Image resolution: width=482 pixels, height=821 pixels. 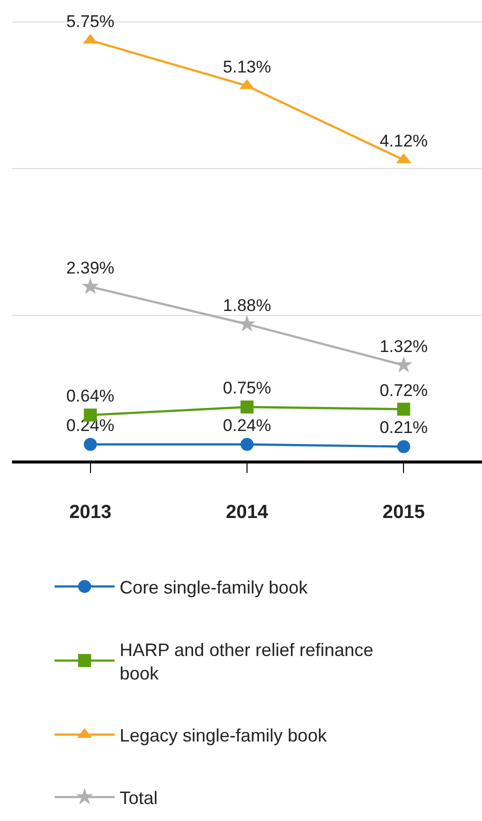 What do you see at coordinates (247, 305) in the screenshot?
I see `data-label: 1.88%` at bounding box center [247, 305].